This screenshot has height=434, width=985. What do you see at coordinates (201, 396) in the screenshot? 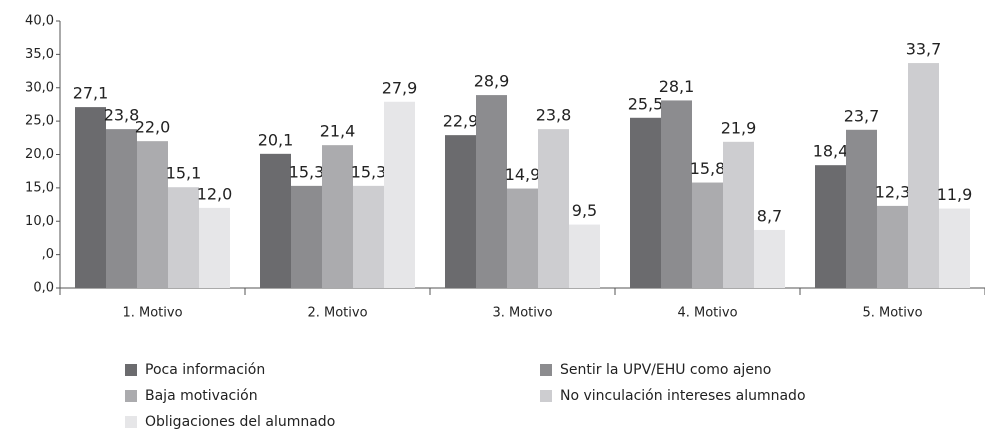
I see `legend-label: Baja motivación` at bounding box center [201, 396].